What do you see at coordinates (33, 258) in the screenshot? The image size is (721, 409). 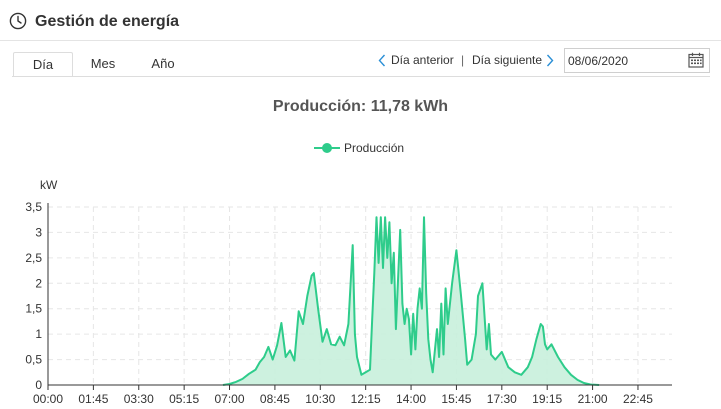 I see `y-tick-label: 2,5` at bounding box center [33, 258].